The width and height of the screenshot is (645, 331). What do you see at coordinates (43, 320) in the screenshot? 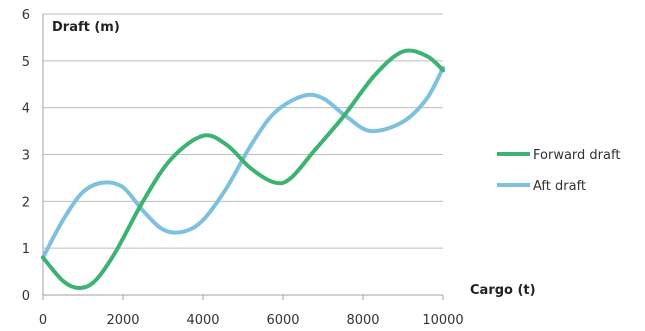
I see `x-tick-label-0: 0` at bounding box center [43, 320].